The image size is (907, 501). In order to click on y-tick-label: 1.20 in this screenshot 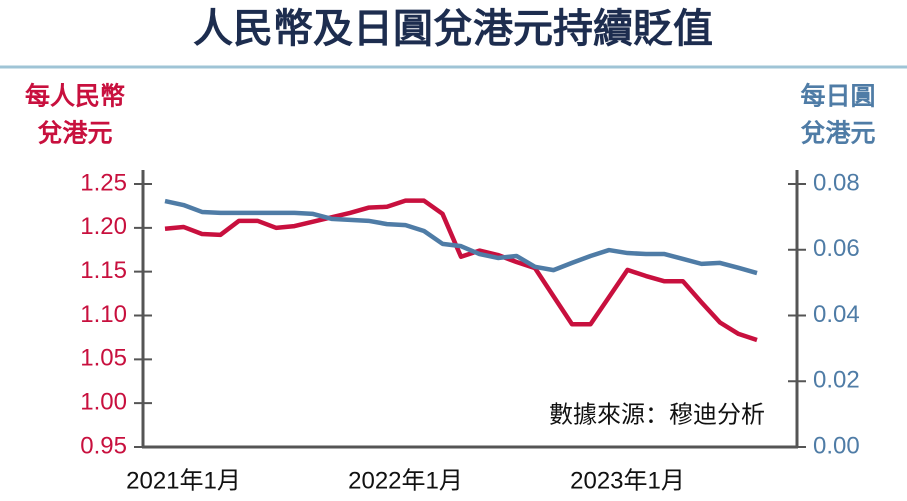, I will do `click(103, 226)`.